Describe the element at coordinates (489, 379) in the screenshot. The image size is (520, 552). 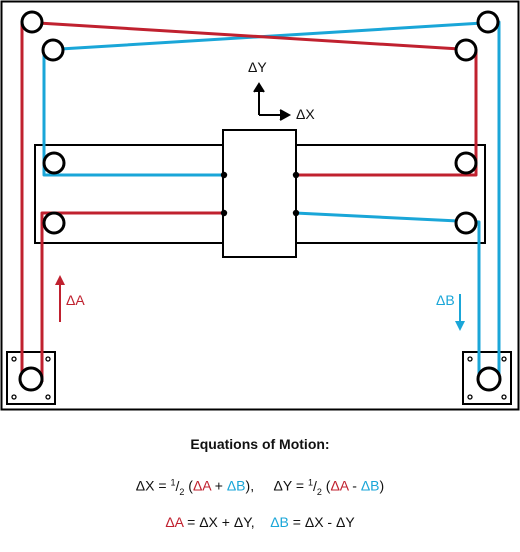
I see `motor-pulley-b` at that location.